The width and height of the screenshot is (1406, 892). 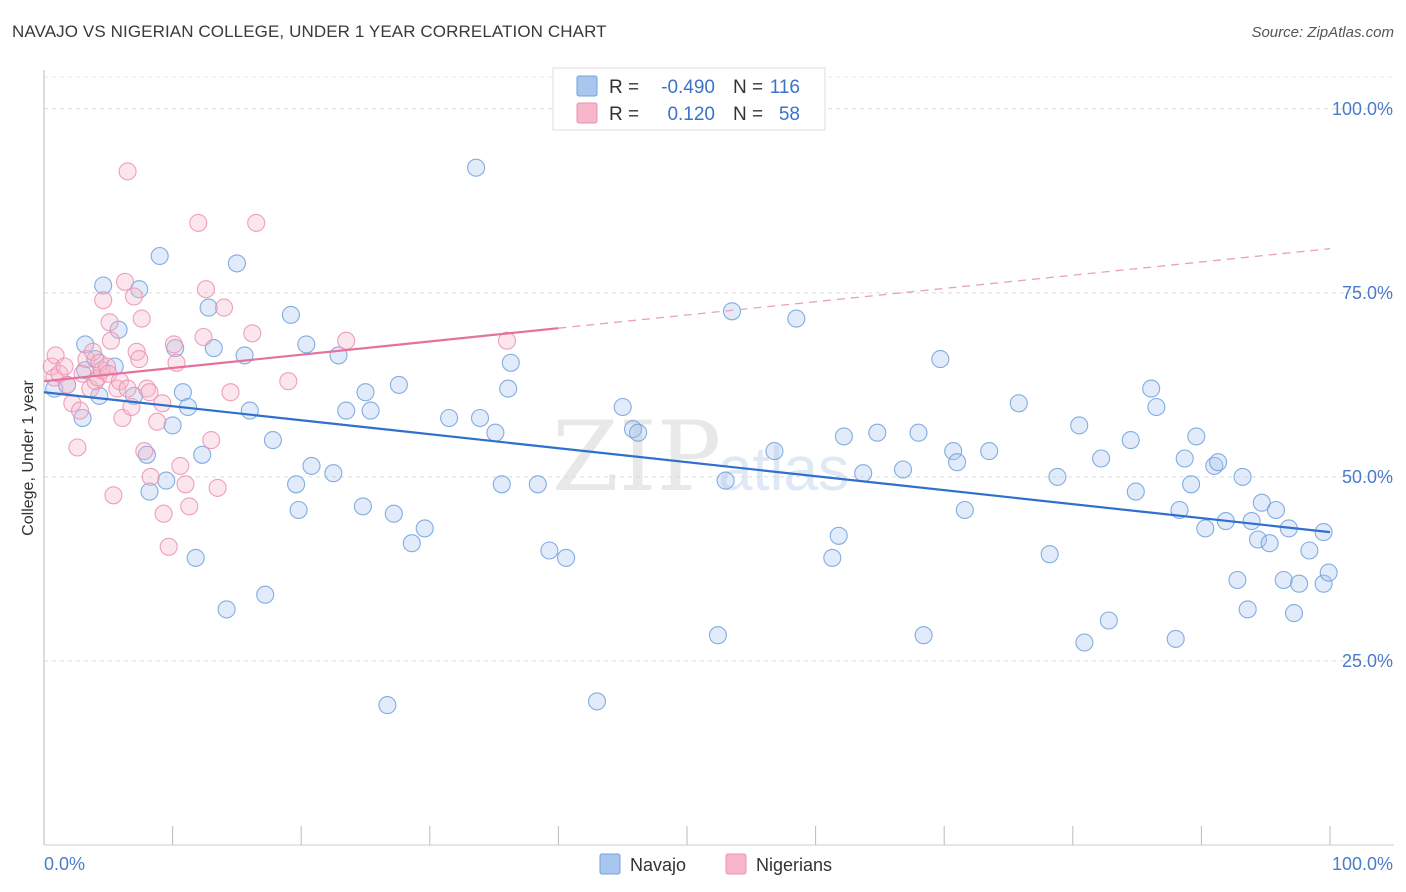 What do you see at coordinates (789, 114) in the screenshot?
I see `legend-n-value-nigerians: 58` at bounding box center [789, 114].